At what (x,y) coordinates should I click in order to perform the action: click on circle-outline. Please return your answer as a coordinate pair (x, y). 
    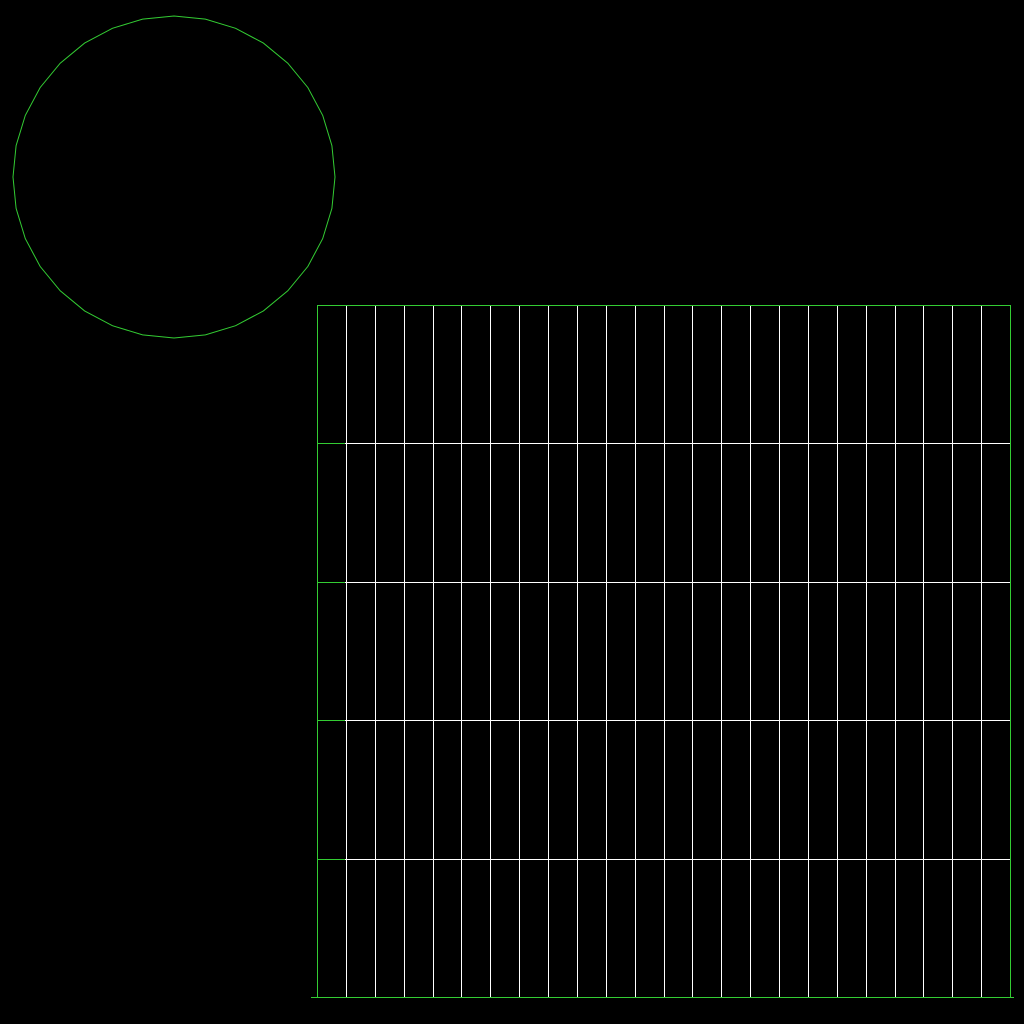
    Looking at the image, I should click on (174, 177).